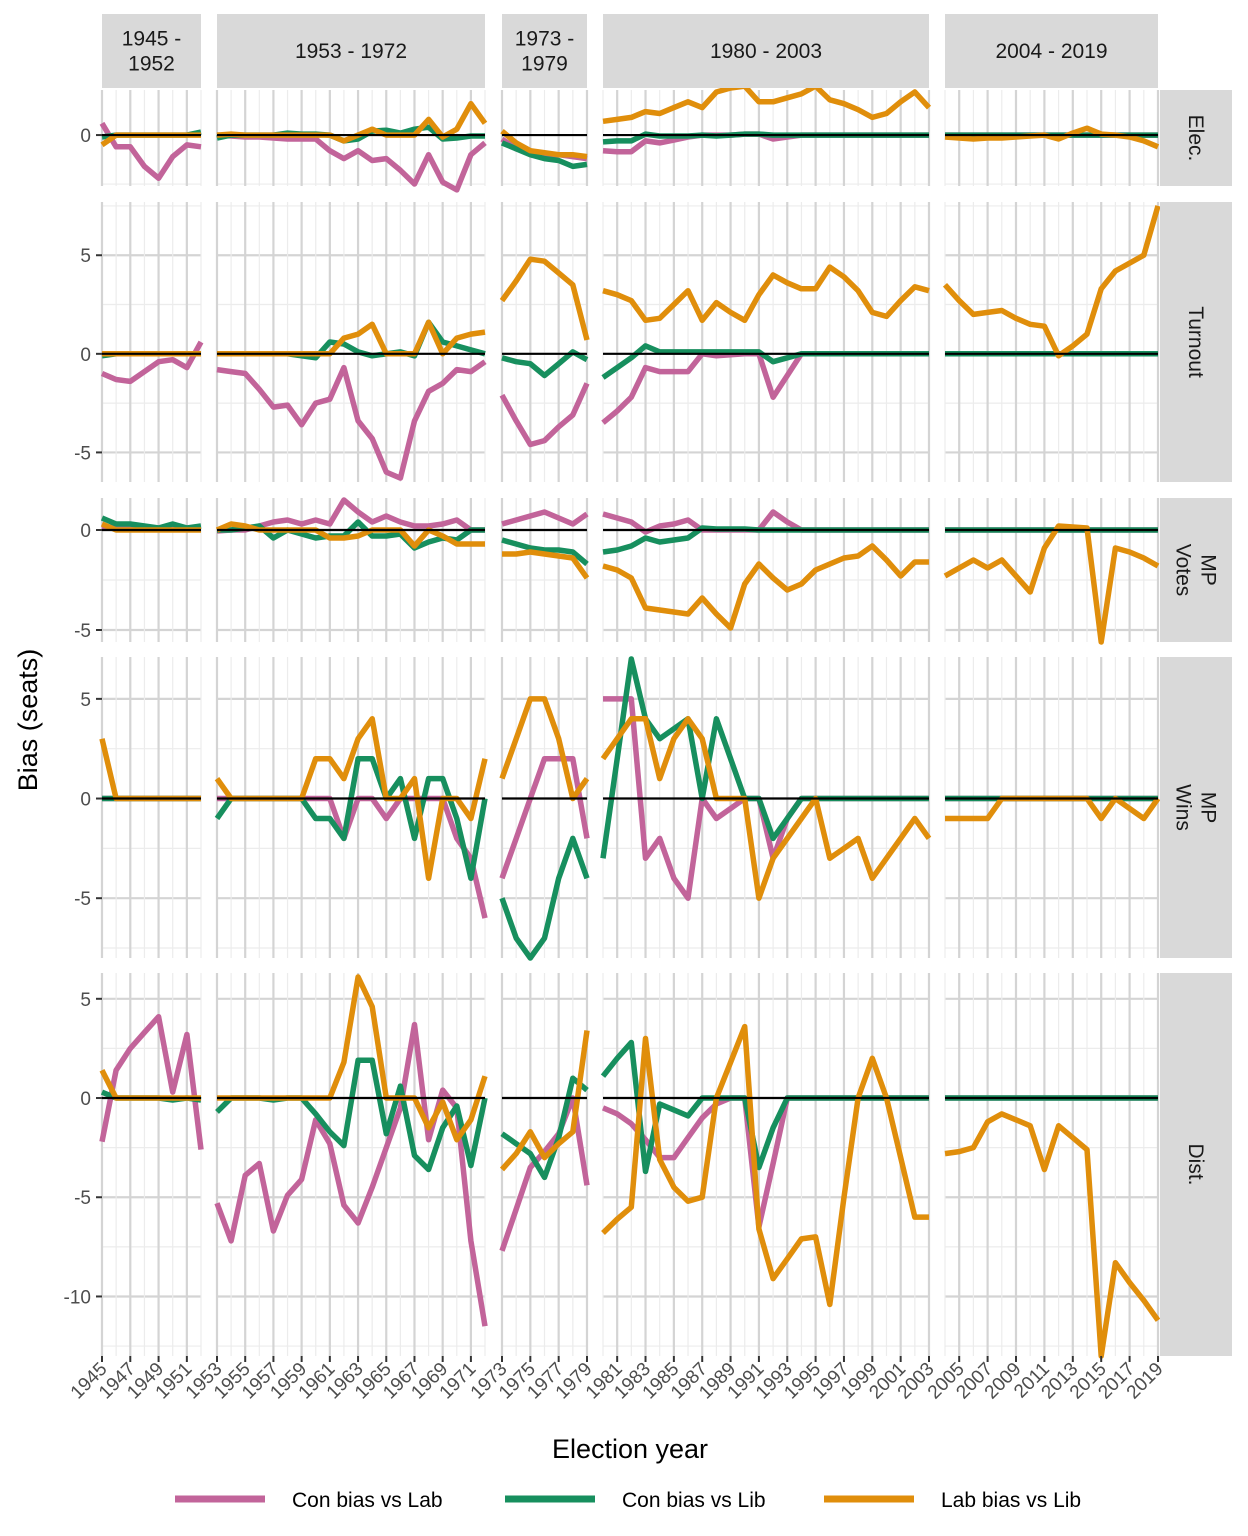 This screenshot has height=1536, width=1248. I want to click on row-strip-label: Wins, so click(1183, 807).